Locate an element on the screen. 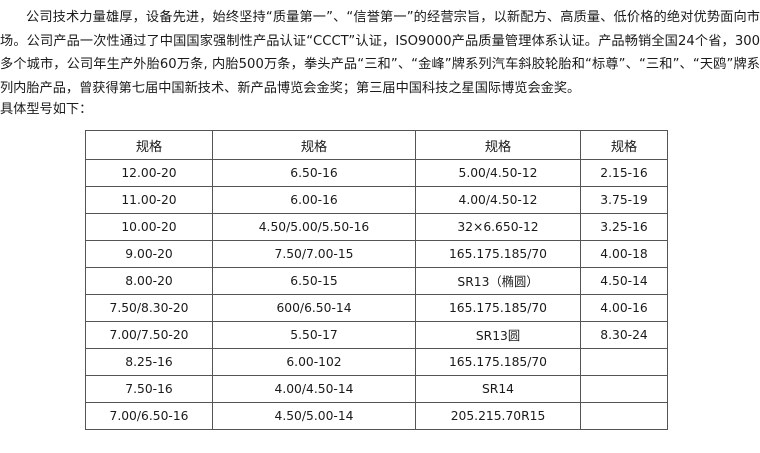 This screenshot has height=453, width=760. table-cell: 11.00-20 is located at coordinates (149, 200).